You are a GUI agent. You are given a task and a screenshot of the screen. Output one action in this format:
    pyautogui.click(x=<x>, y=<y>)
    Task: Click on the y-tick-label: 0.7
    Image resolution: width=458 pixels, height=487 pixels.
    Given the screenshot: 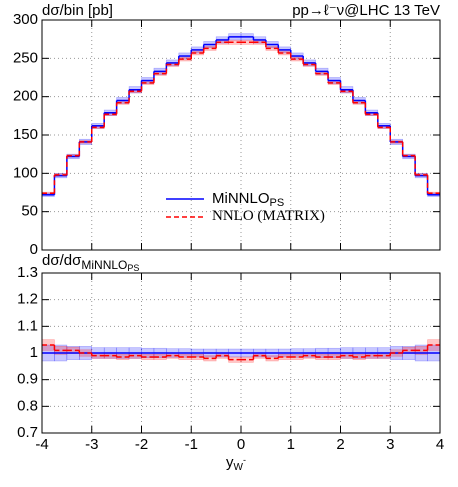 What is the action you would take?
    pyautogui.click(x=27, y=432)
    